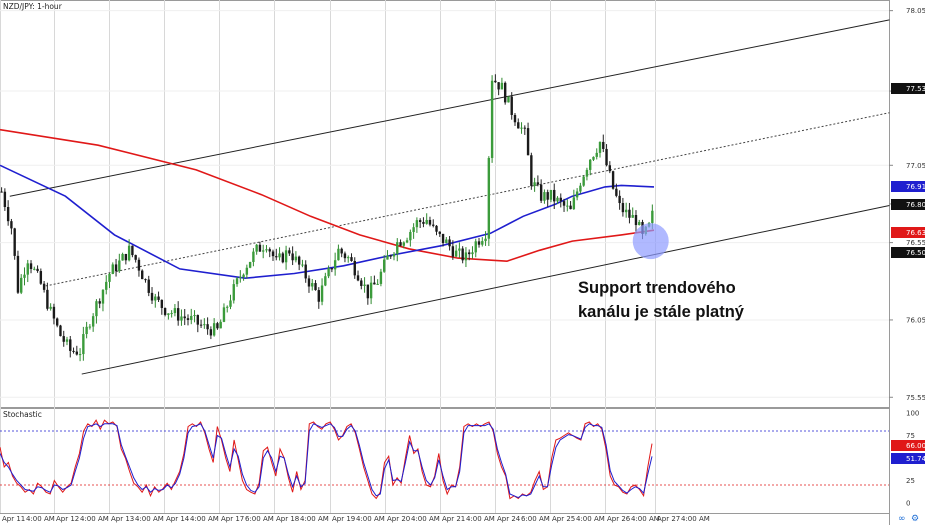 The height and width of the screenshot is (525, 925). Describe the element at coordinates (563, 519) in the screenshot. I see `time-tick-label: Apr 25` at that location.